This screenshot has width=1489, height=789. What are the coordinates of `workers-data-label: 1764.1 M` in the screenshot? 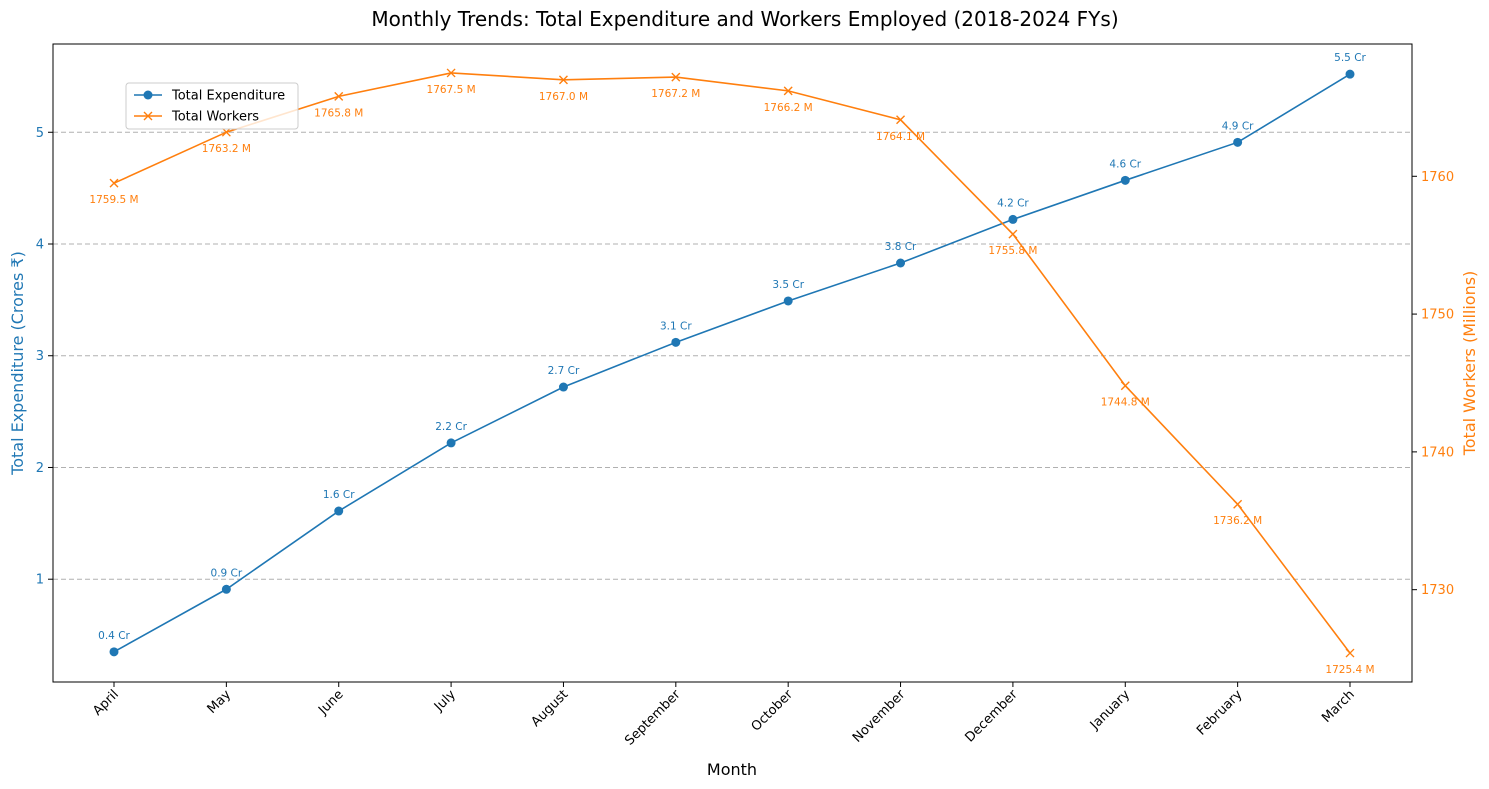 It's located at (900, 137).